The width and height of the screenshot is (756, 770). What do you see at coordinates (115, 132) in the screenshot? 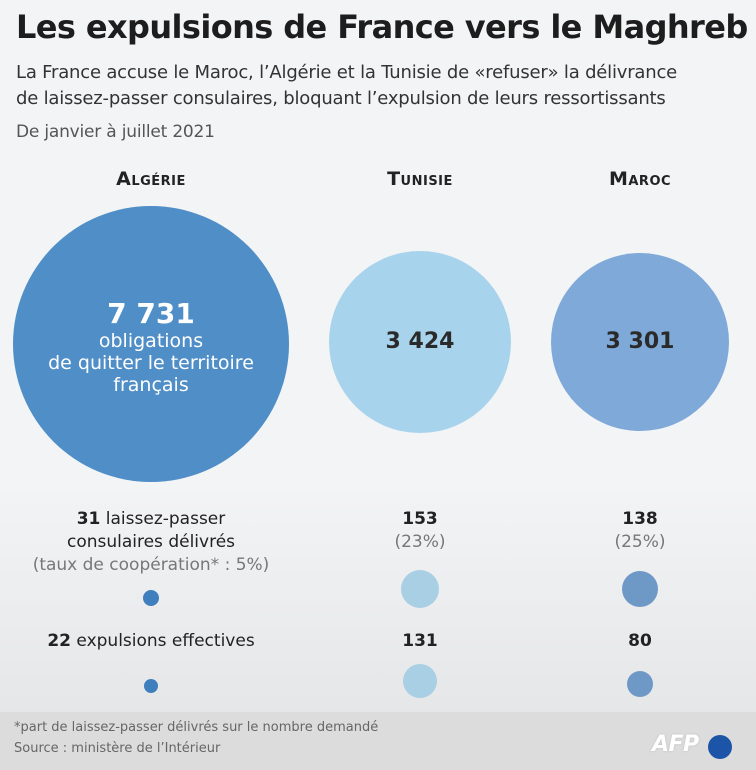
I see `period-label: De janvier à juillet 2021` at bounding box center [115, 132].